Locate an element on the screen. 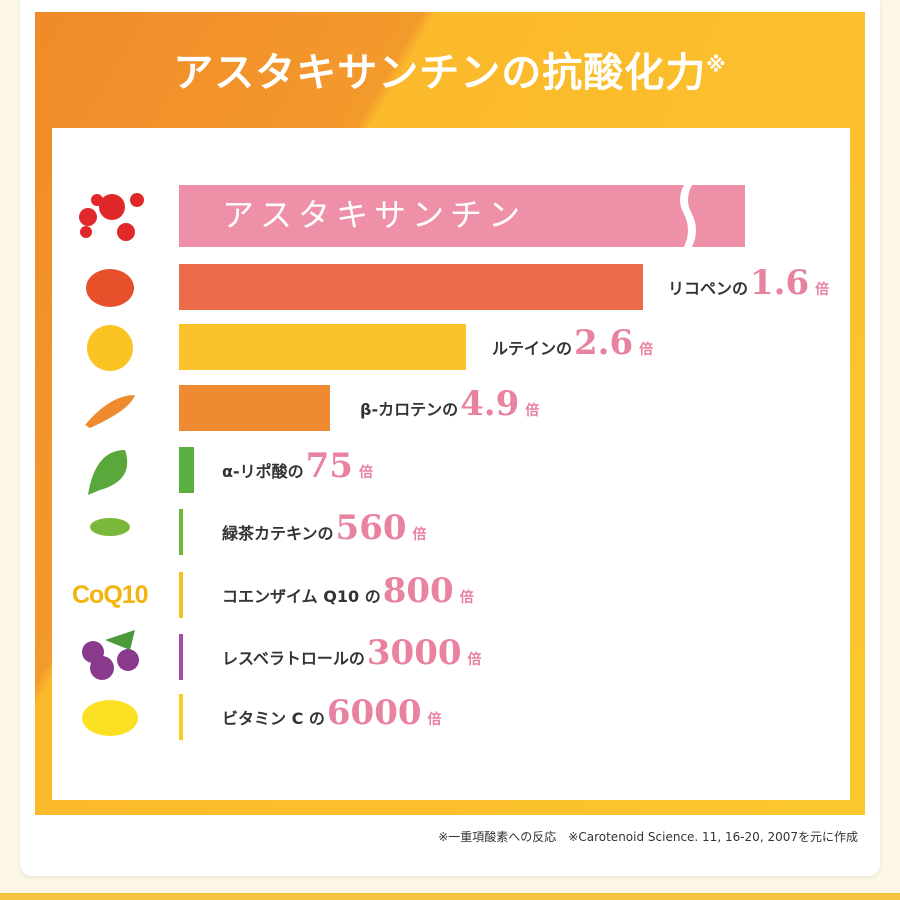 Image resolution: width=900 pixels, height=900 pixels. item-value: 4.9 is located at coordinates (490, 404).